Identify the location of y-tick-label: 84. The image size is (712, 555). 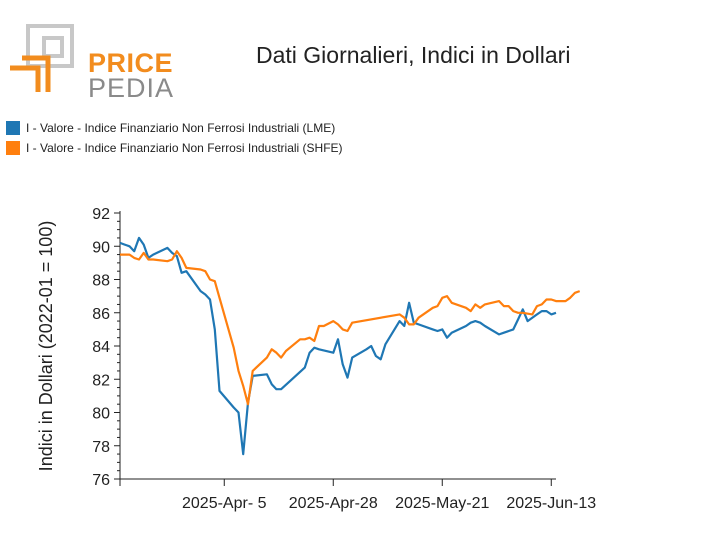
(101, 347).